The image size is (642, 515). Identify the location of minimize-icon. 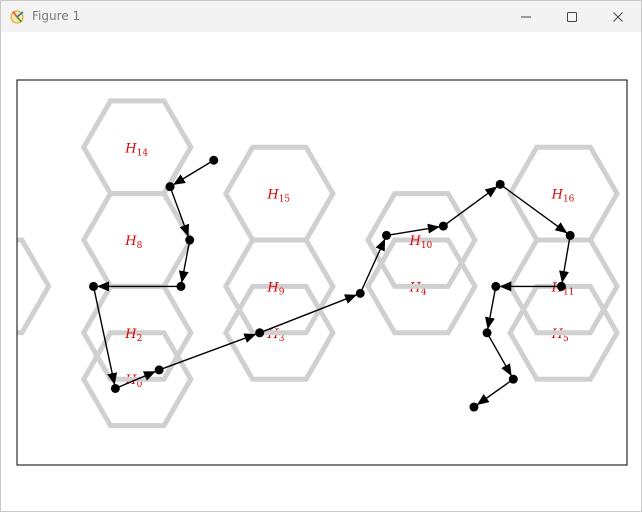
(526, 17).